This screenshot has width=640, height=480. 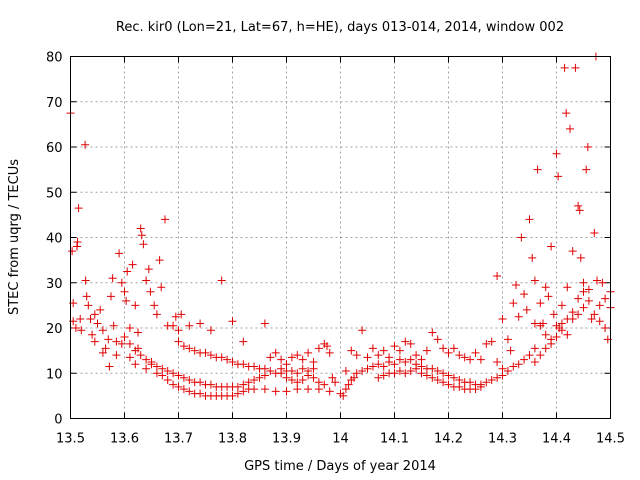 What do you see at coordinates (394, 439) in the screenshot?
I see `x-tick-label: 14.1` at bounding box center [394, 439].